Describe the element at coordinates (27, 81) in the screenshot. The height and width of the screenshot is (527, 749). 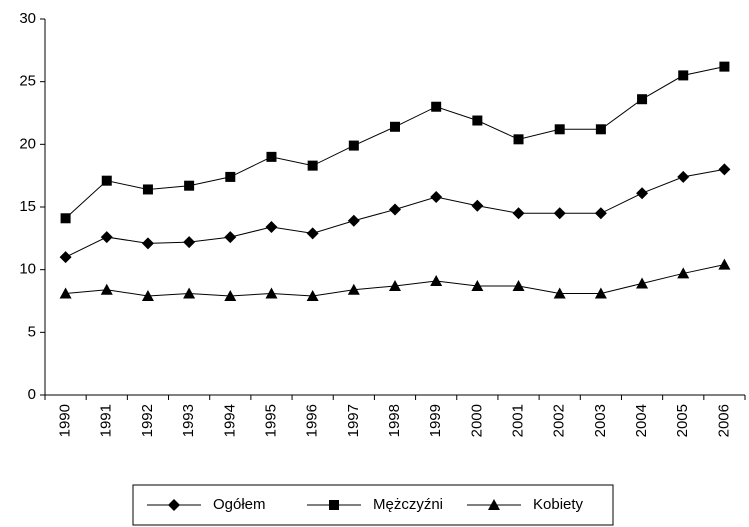
I see `y-tick-label: 25` at that location.